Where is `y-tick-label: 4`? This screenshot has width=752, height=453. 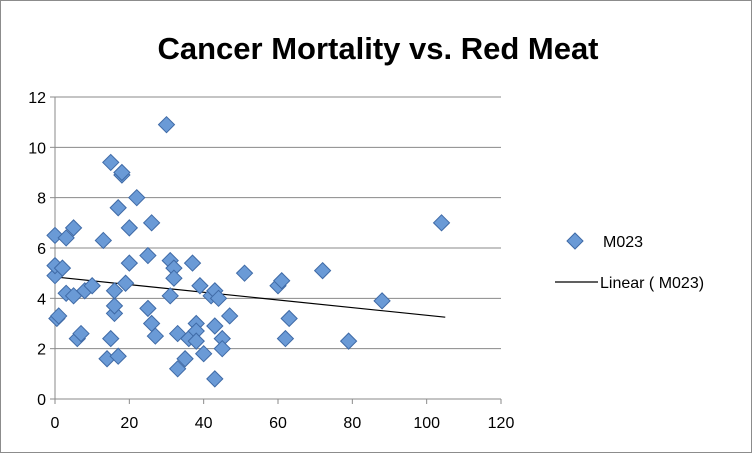
y-tick-label: 4 is located at coordinates (41, 299).